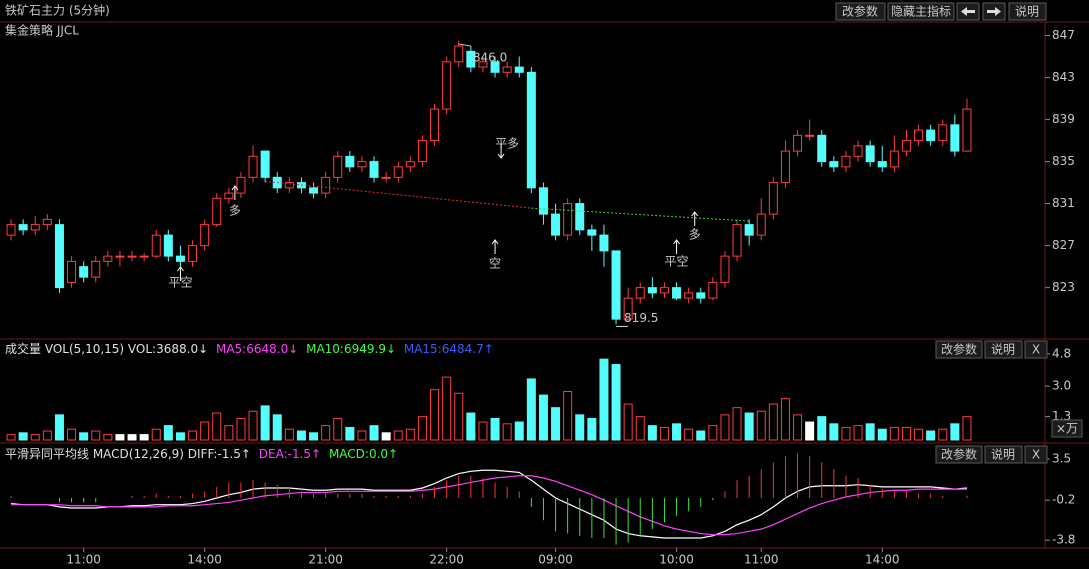 This screenshot has width=1089, height=569. What do you see at coordinates (464, 45) in the screenshot?
I see `max-leader` at bounding box center [464, 45].